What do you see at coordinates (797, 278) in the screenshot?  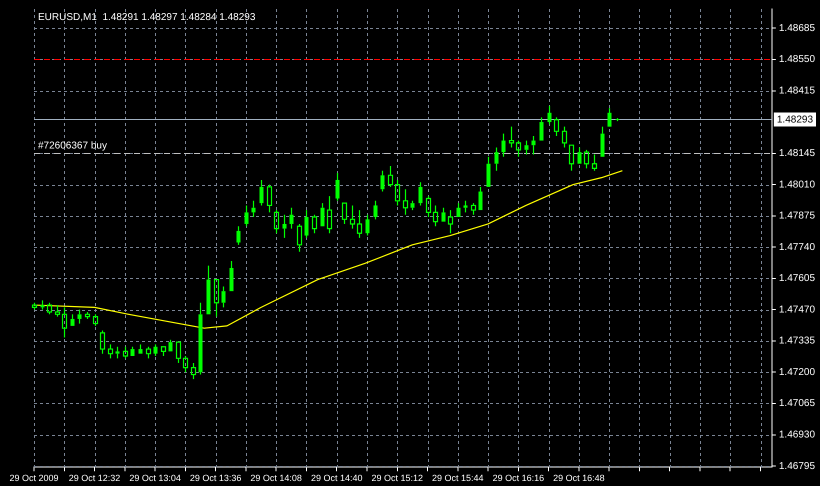 I see `y-tick-label: 1.47605` at bounding box center [797, 278].